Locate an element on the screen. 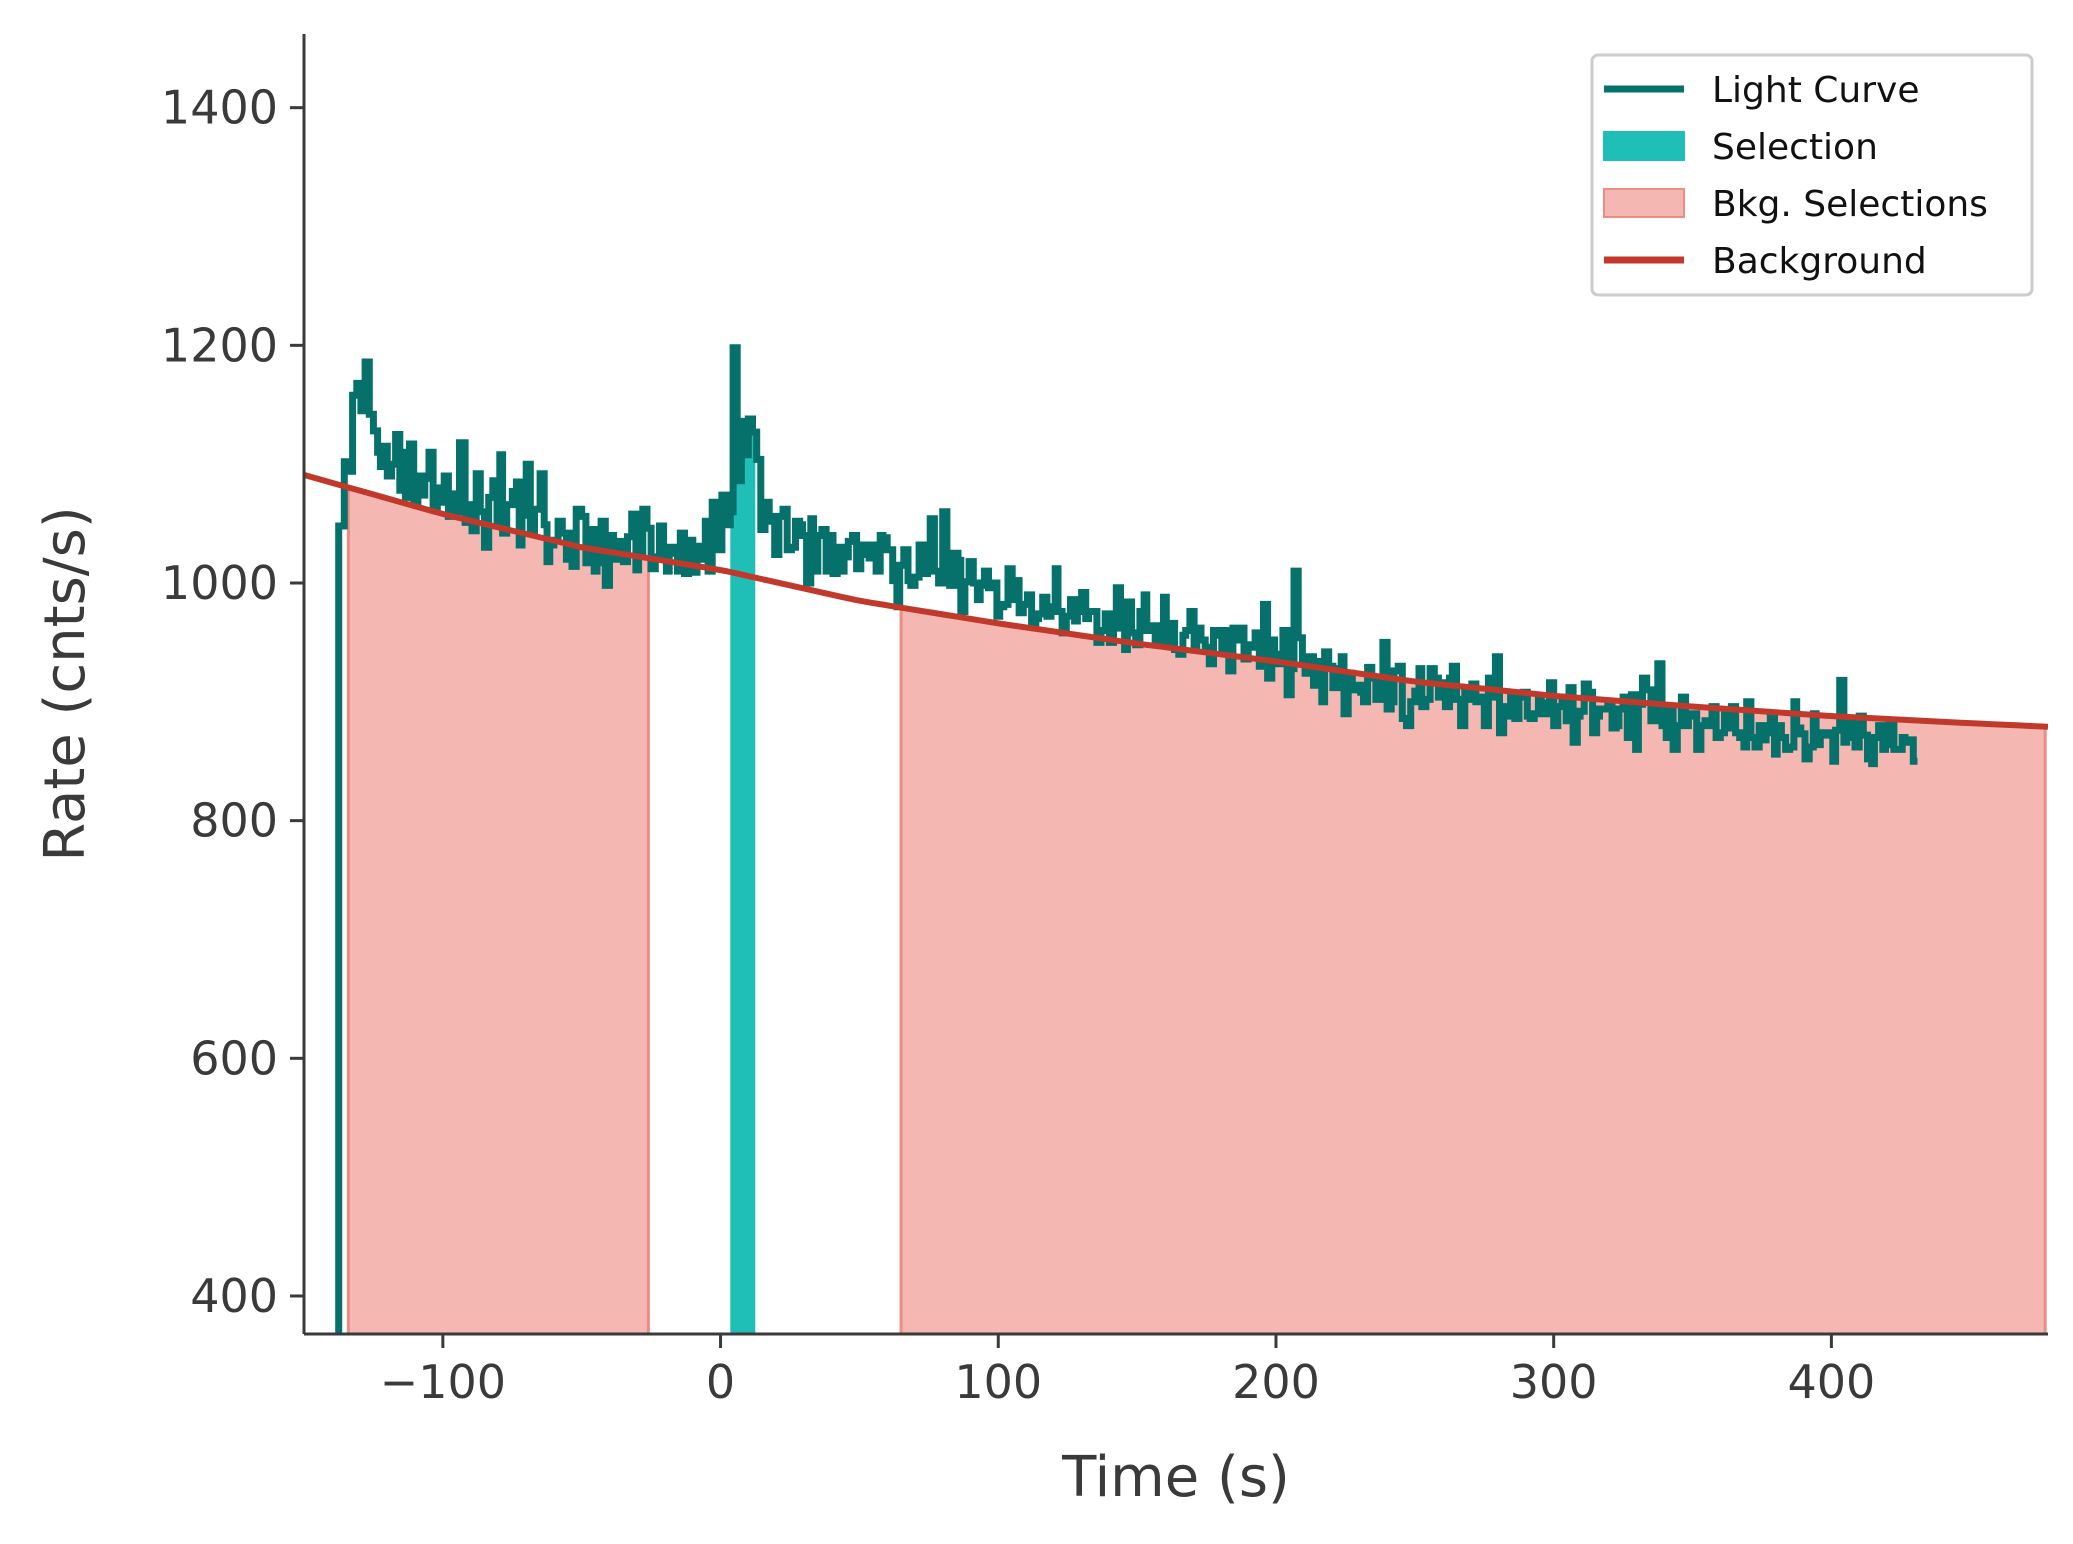 Image resolution: width=2073 pixels, height=1544 pixels. x-tick-label: −100 is located at coordinates (443, 1382).